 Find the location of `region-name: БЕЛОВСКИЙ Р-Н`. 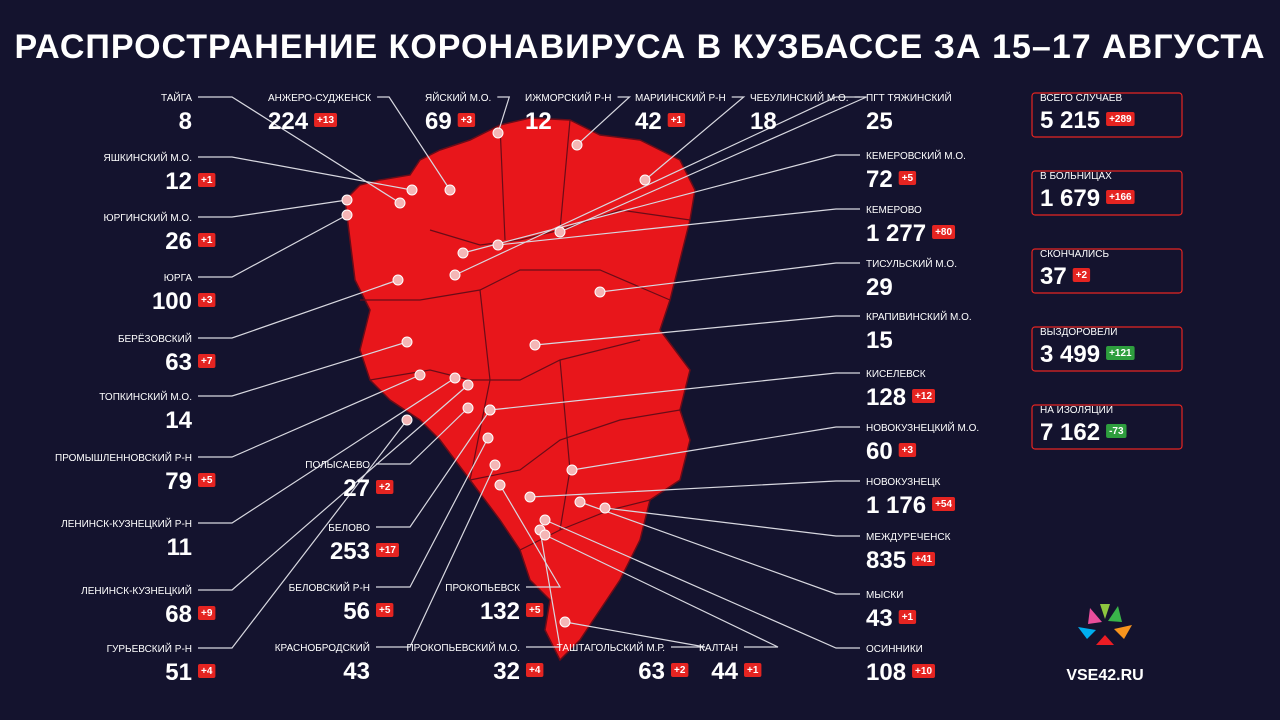

region-name: БЕЛОВСКИЙ Р-Н is located at coordinates (329, 587).